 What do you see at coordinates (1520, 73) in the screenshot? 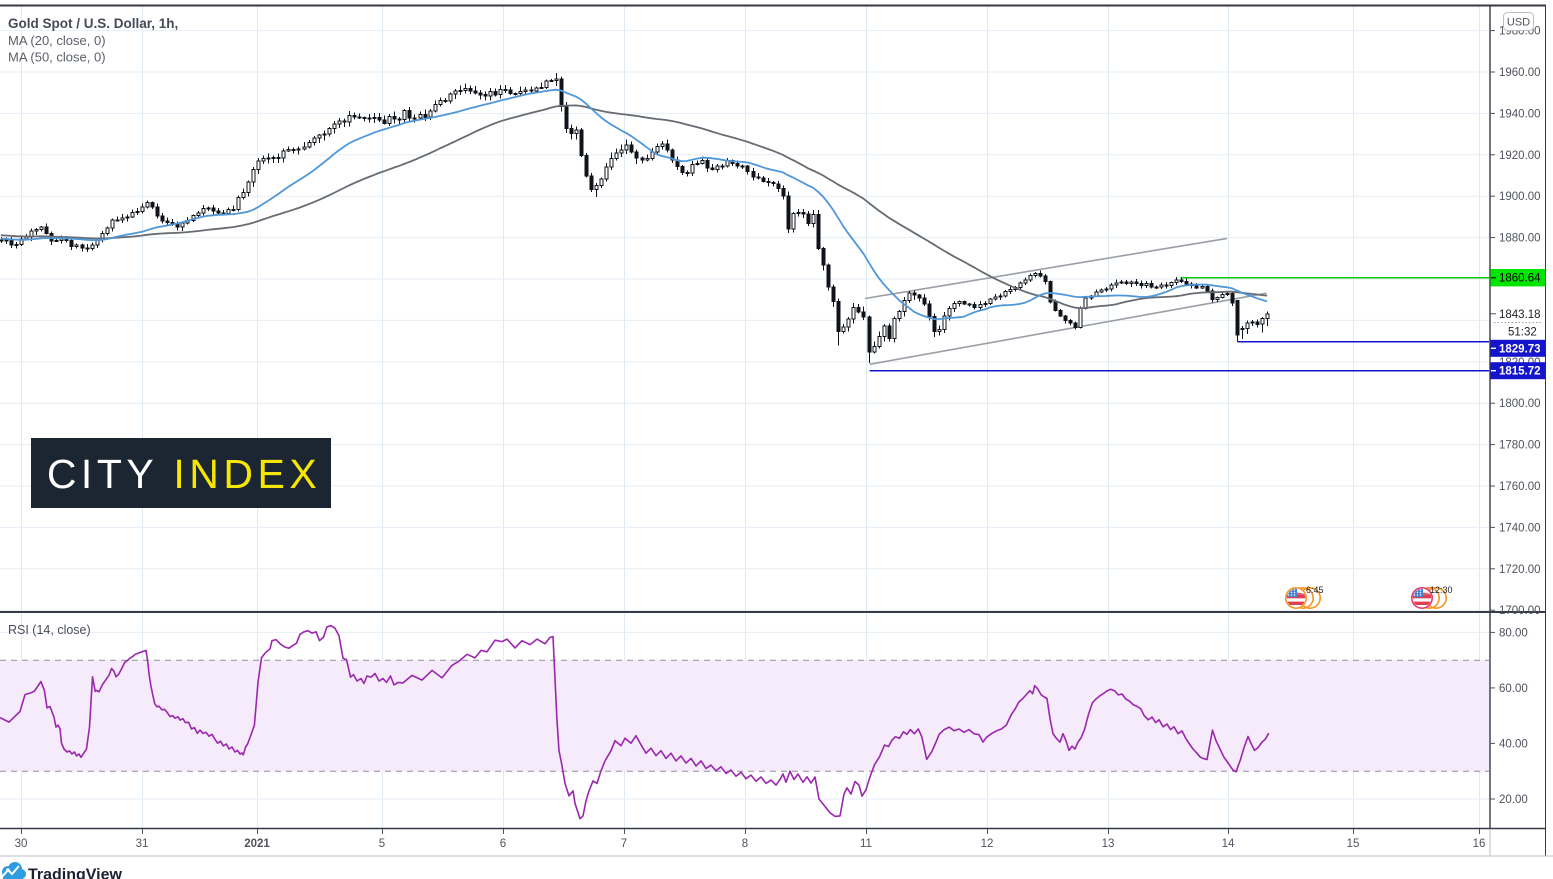
I see `svg-text: 1960.00` at bounding box center [1520, 73].